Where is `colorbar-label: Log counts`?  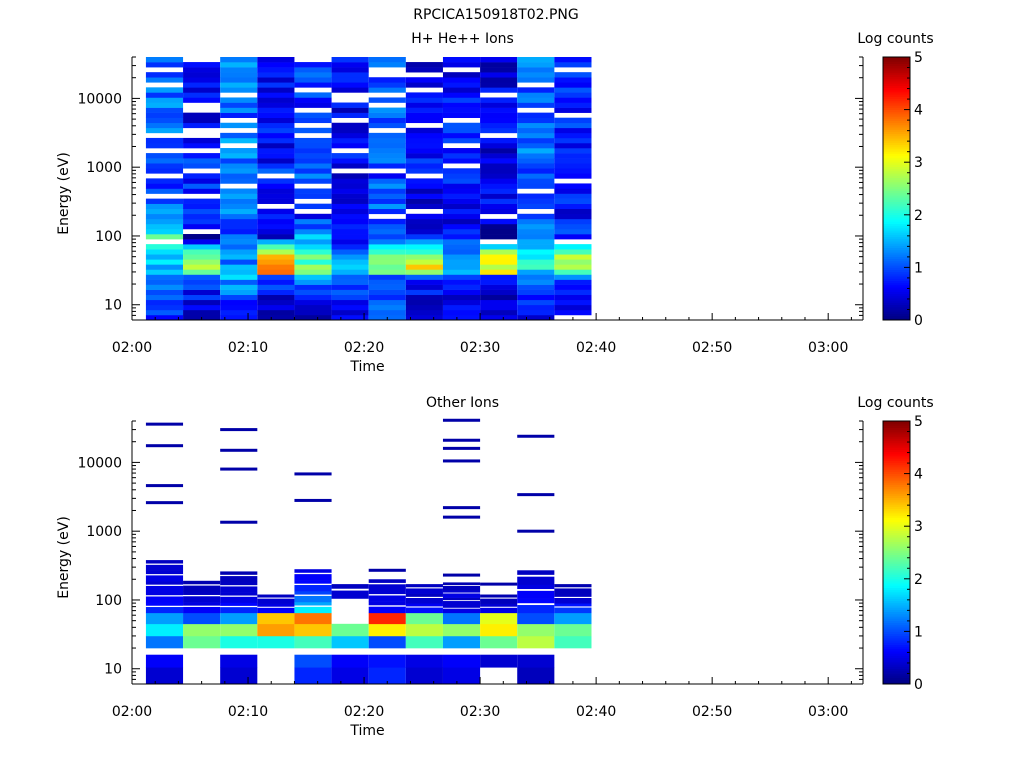 colorbar-label: Log counts is located at coordinates (895, 403).